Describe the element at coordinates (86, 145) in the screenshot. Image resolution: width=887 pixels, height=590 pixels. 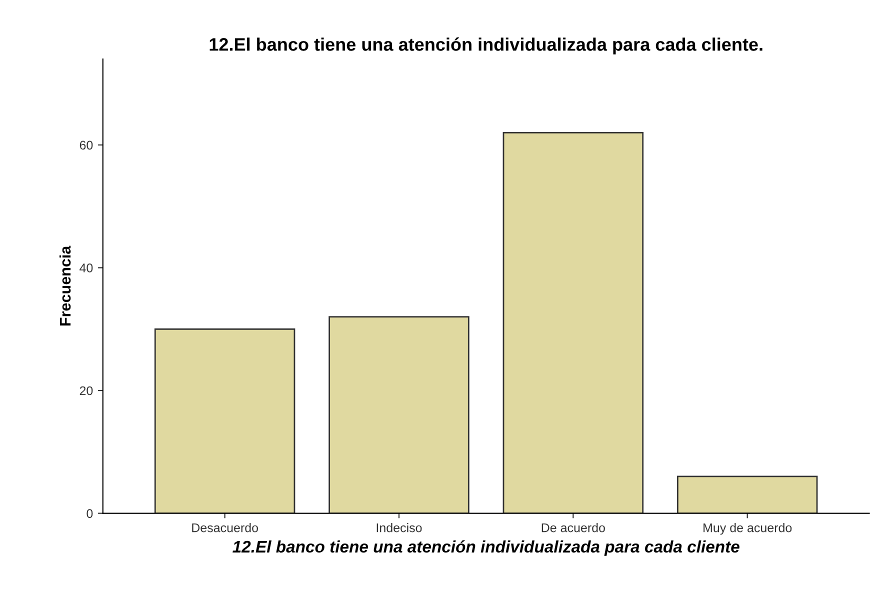
I see `y-tick-label: 60` at that location.